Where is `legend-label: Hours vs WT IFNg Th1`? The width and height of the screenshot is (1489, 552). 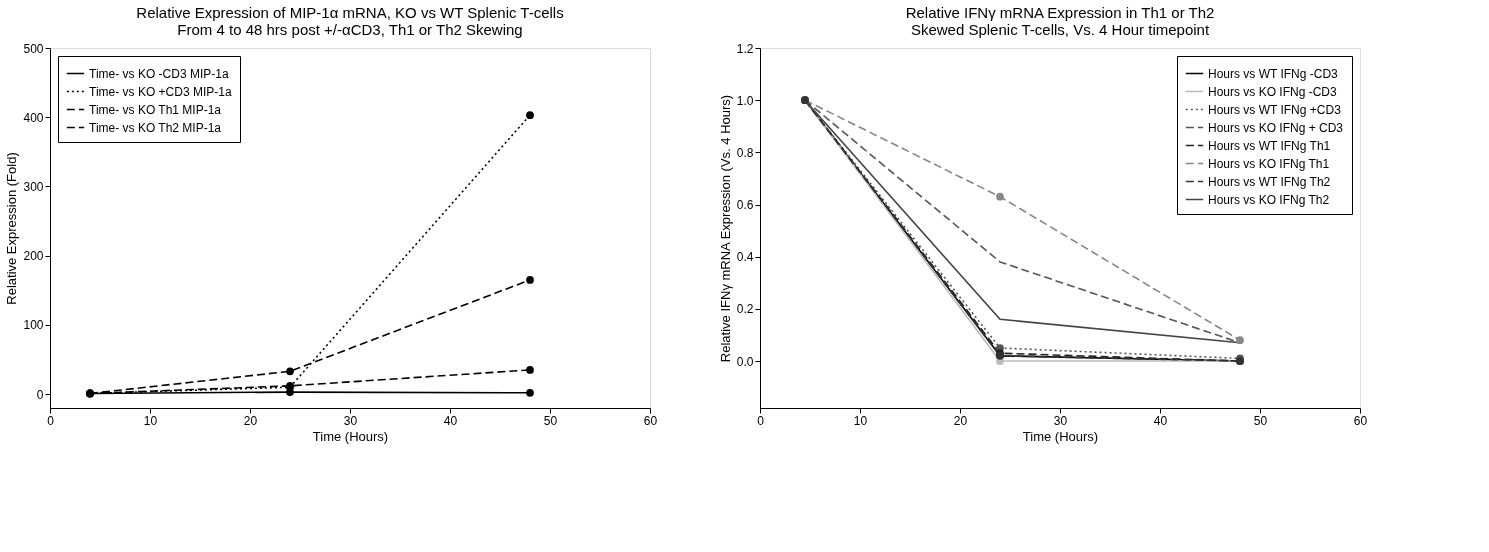 legend-label: Hours vs WT IFNg Th1 is located at coordinates (1269, 145).